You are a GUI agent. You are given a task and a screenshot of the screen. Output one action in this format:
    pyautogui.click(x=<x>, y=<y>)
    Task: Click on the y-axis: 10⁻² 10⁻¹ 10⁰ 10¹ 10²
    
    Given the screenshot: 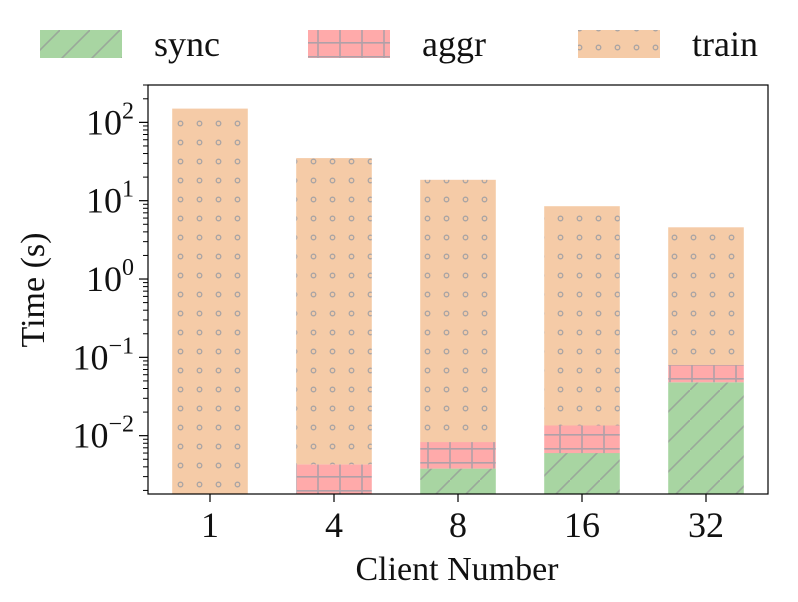 What is the action you would take?
    pyautogui.click(x=110, y=287)
    